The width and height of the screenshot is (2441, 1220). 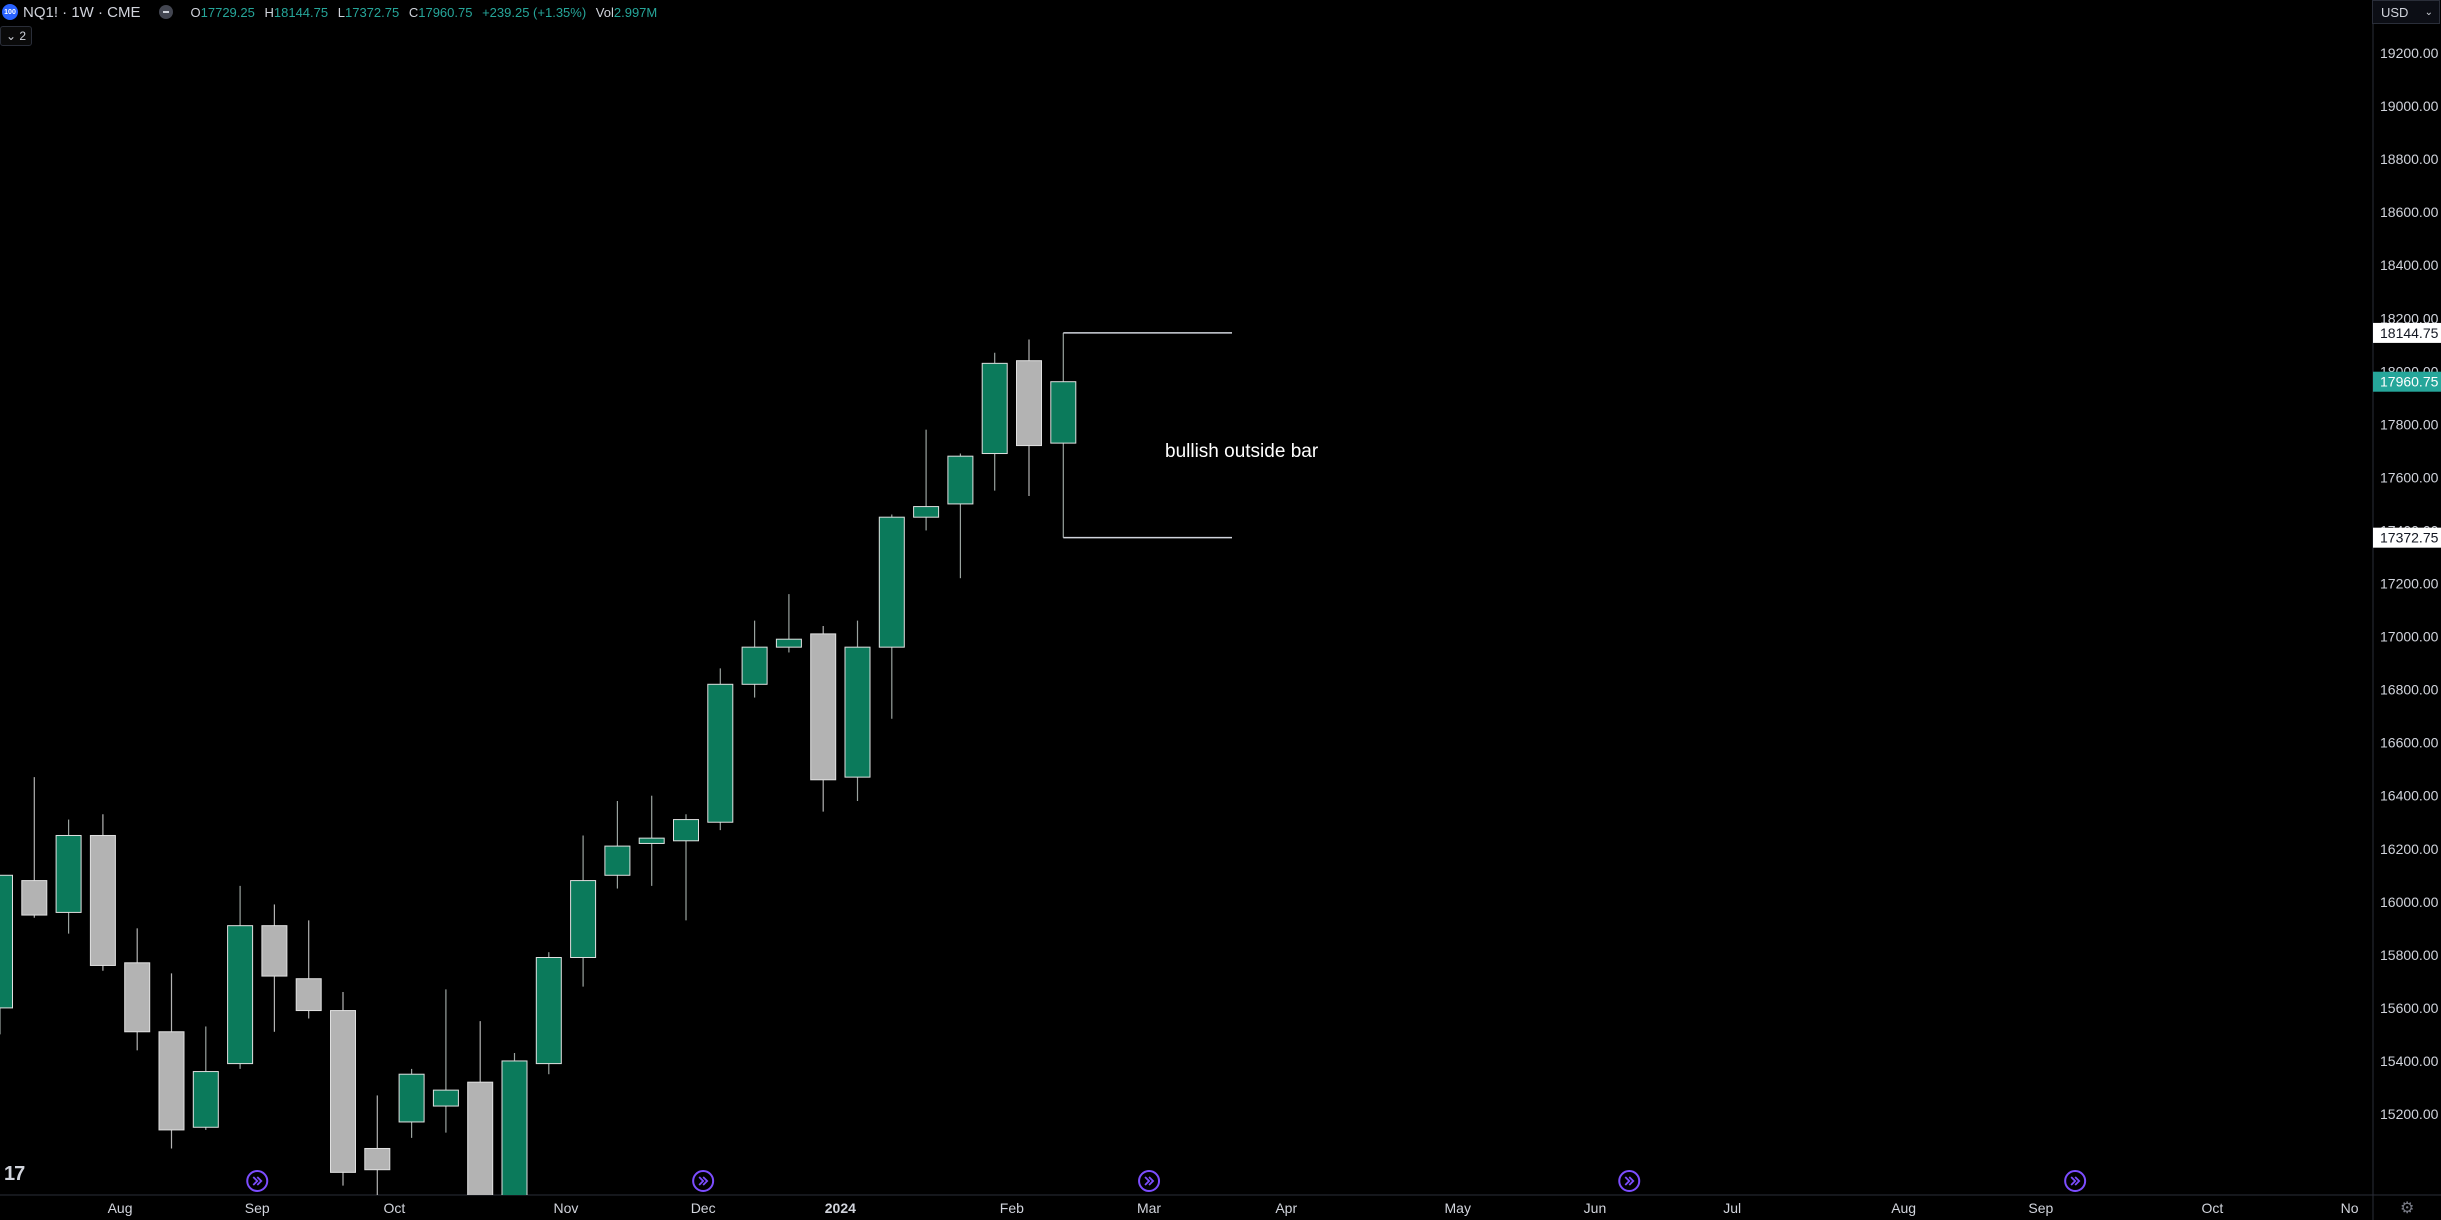 I want to click on price-axis-label: 15400.00, so click(x=2409, y=1061).